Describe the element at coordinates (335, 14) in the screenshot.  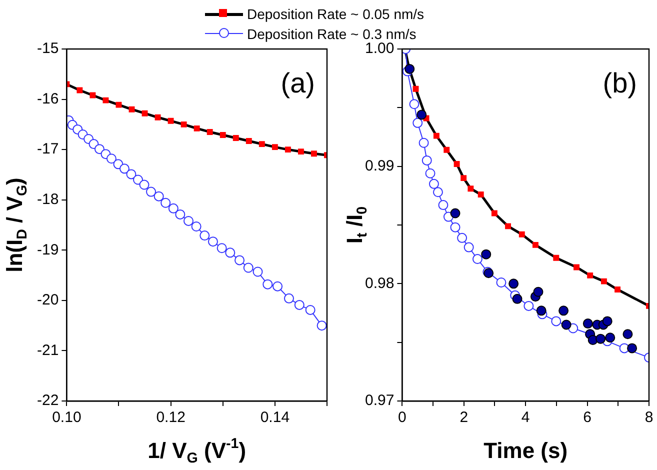
I see `legend-label: Deposition Rate ~ 0.05 nm/s` at that location.